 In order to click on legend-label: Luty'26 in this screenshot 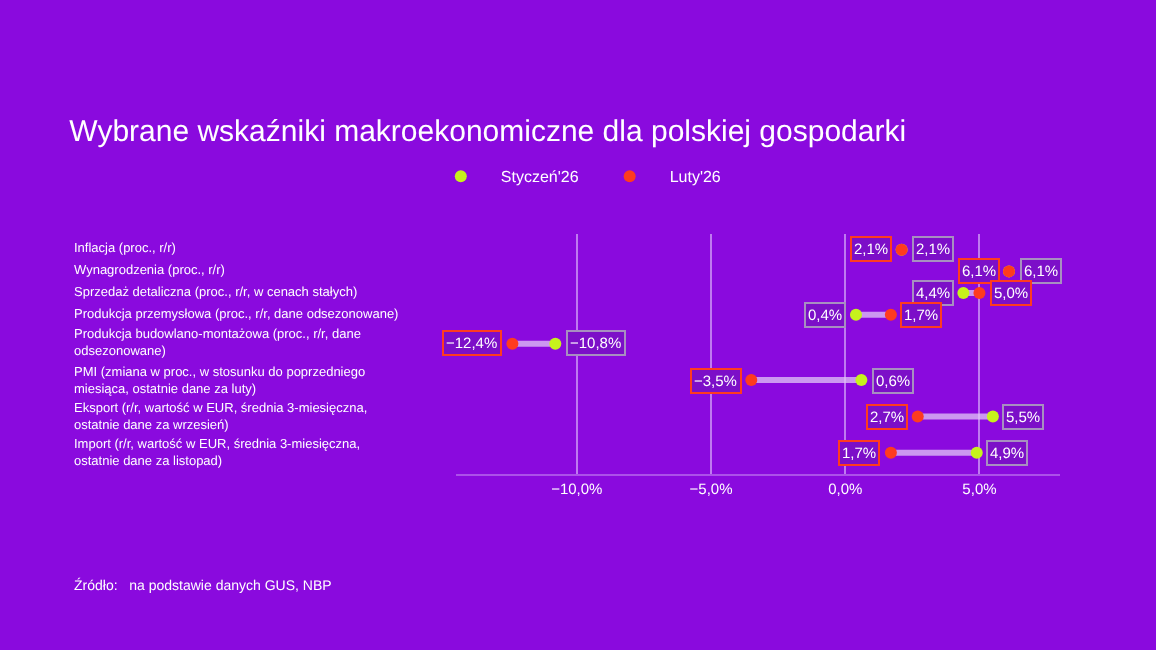, I will do `click(695, 177)`.